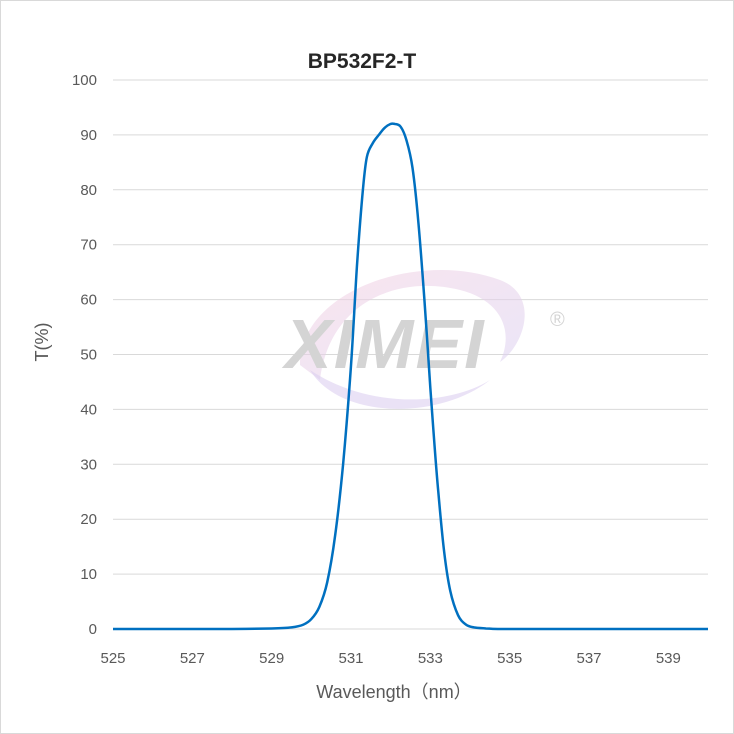  Describe the element at coordinates (88, 300) in the screenshot. I see `y-tick-label: 60` at that location.